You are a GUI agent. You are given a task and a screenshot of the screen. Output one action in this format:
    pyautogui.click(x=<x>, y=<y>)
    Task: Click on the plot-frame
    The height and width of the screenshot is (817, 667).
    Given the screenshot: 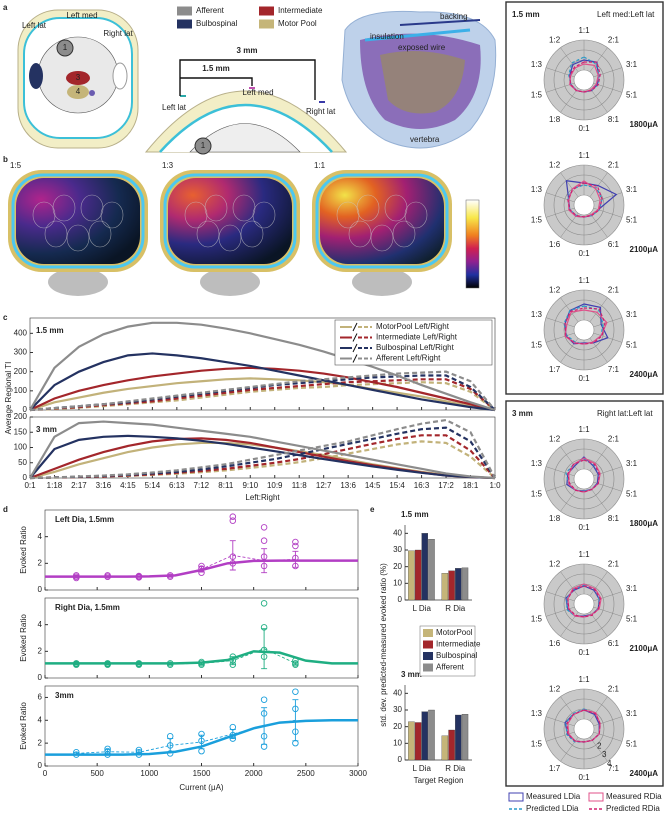 What is the action you would take?
    pyautogui.click(x=262, y=364)
    